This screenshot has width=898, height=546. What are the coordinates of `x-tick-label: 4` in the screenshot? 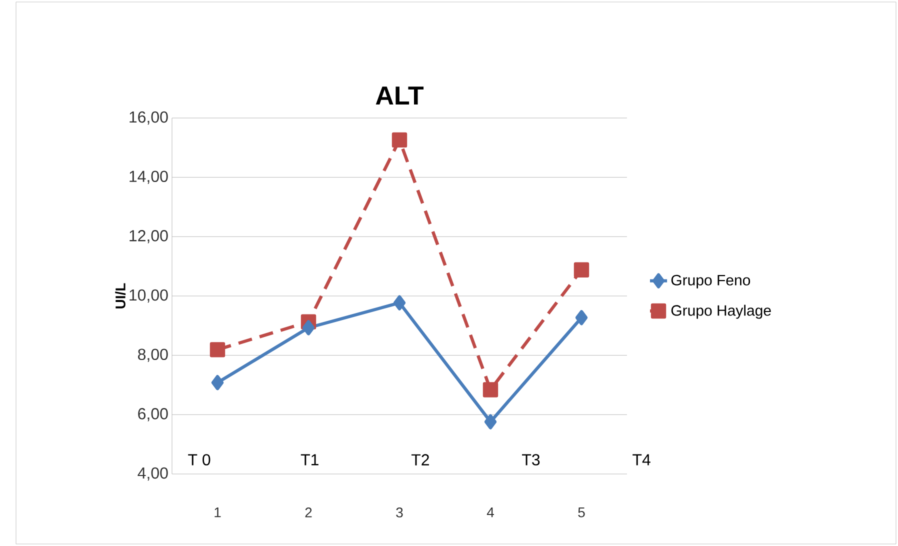 It's located at (490, 513).